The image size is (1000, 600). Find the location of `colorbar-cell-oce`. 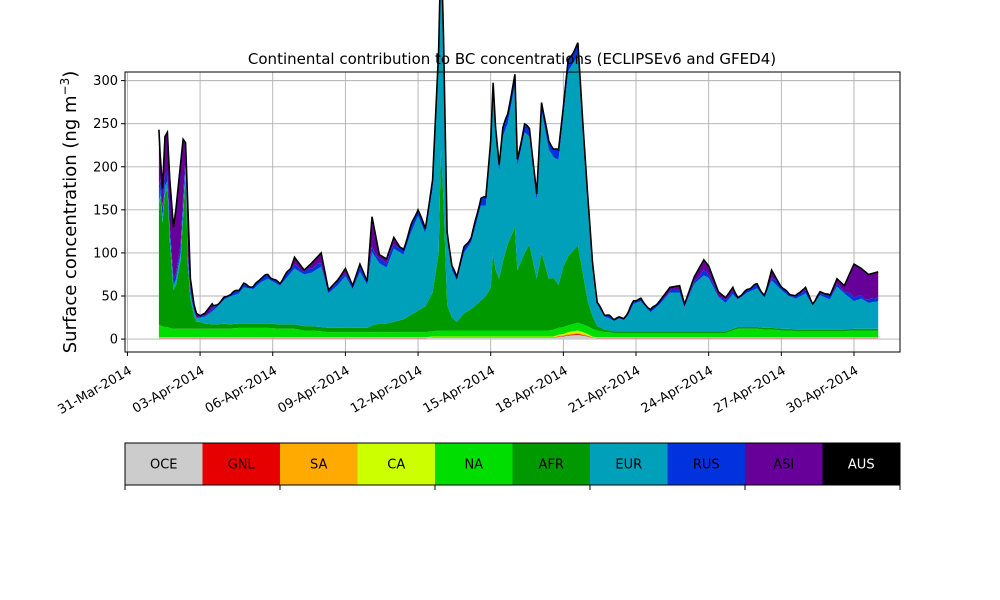

colorbar-cell-oce is located at coordinates (164, 464).